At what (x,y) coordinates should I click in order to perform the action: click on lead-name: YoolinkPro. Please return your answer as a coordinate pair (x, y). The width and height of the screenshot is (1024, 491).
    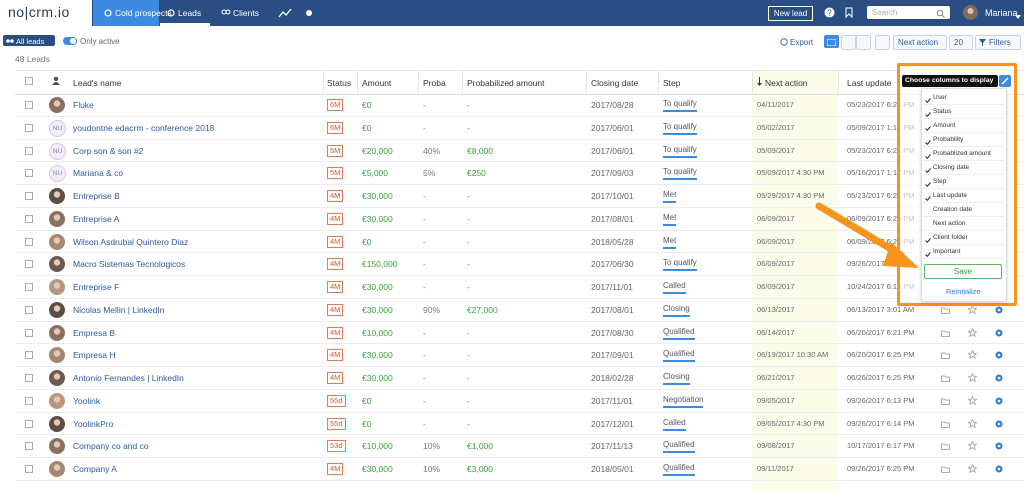
    Looking at the image, I should click on (93, 424).